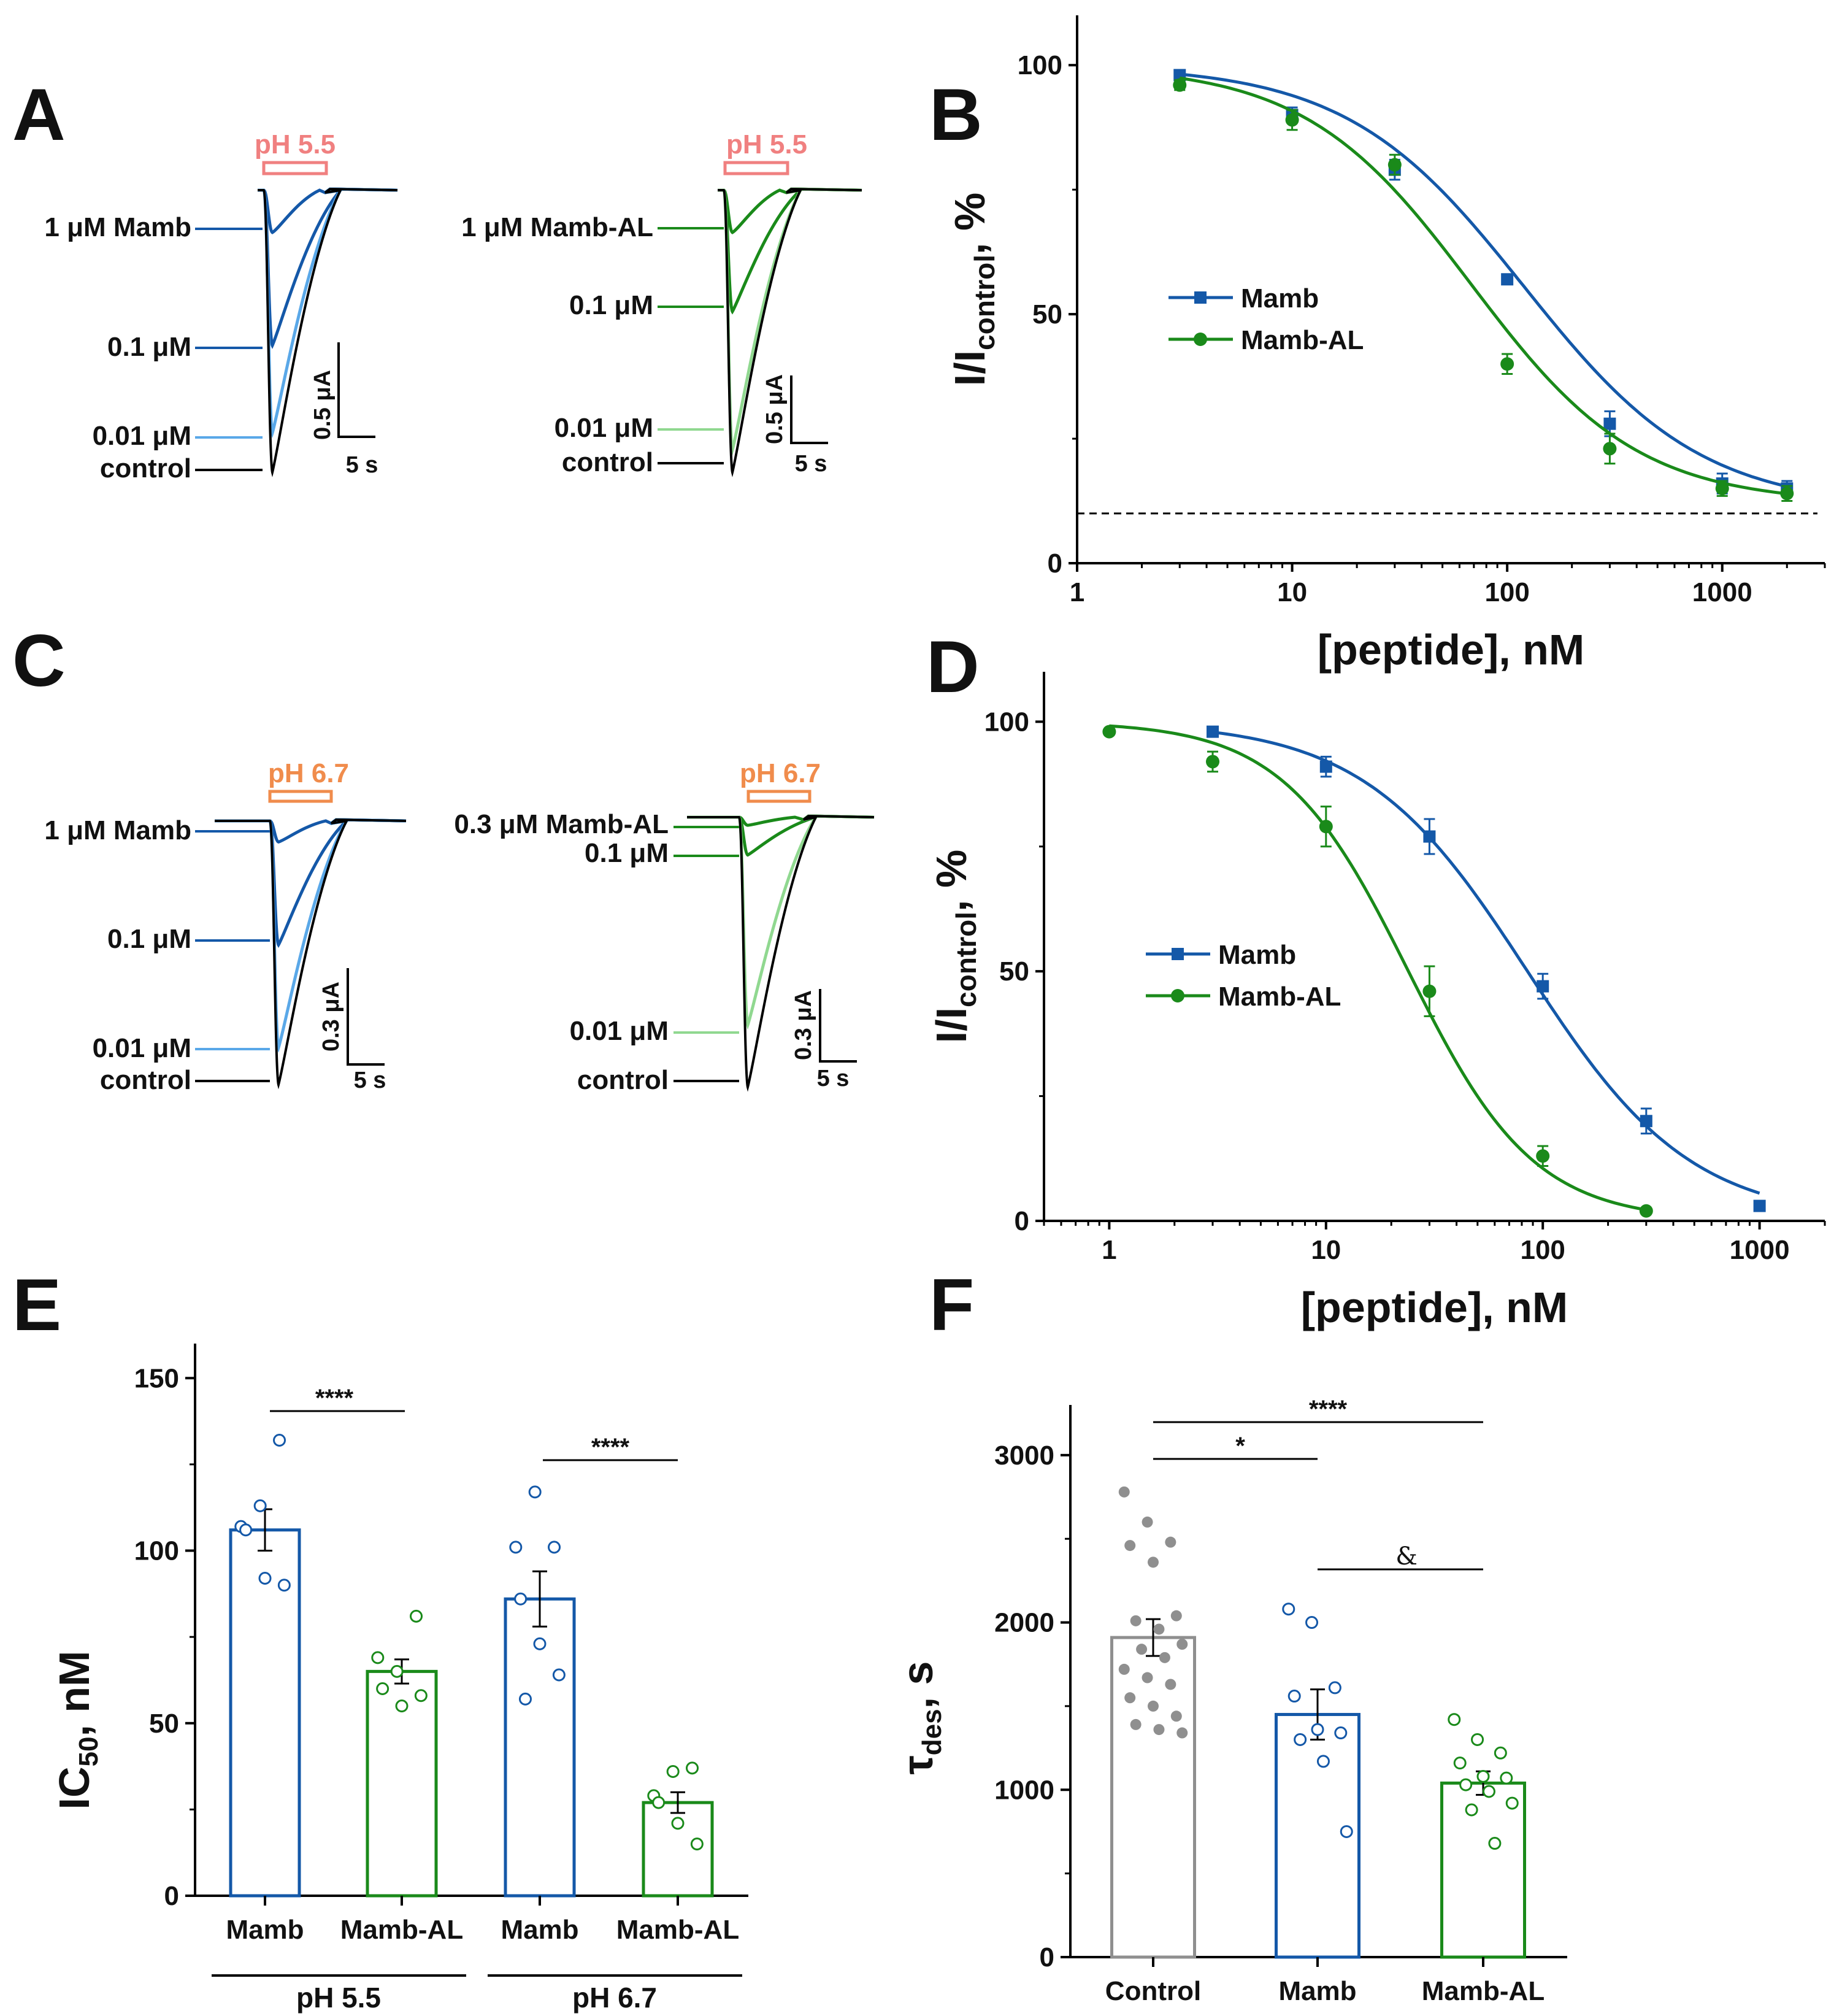 The height and width of the screenshot is (2016, 1842). I want to click on e-y-axis-title: IC50, nM, so click(77, 1731).